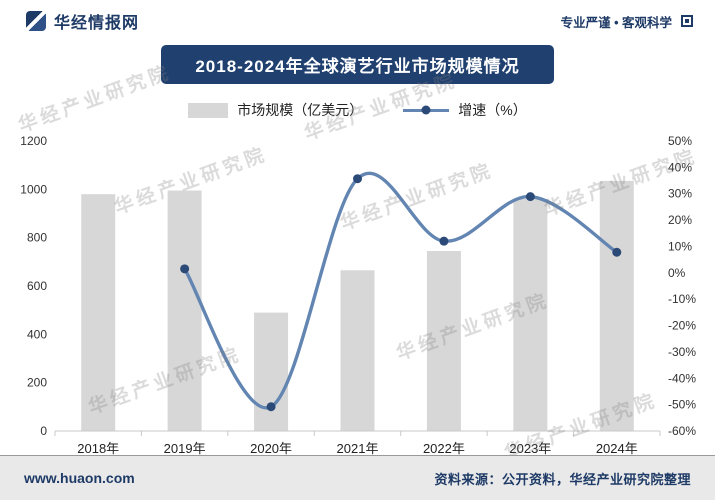 Image resolution: width=715 pixels, height=500 pixels. What do you see at coordinates (37, 286) in the screenshot?
I see `left-axis-tick: 600` at bounding box center [37, 286].